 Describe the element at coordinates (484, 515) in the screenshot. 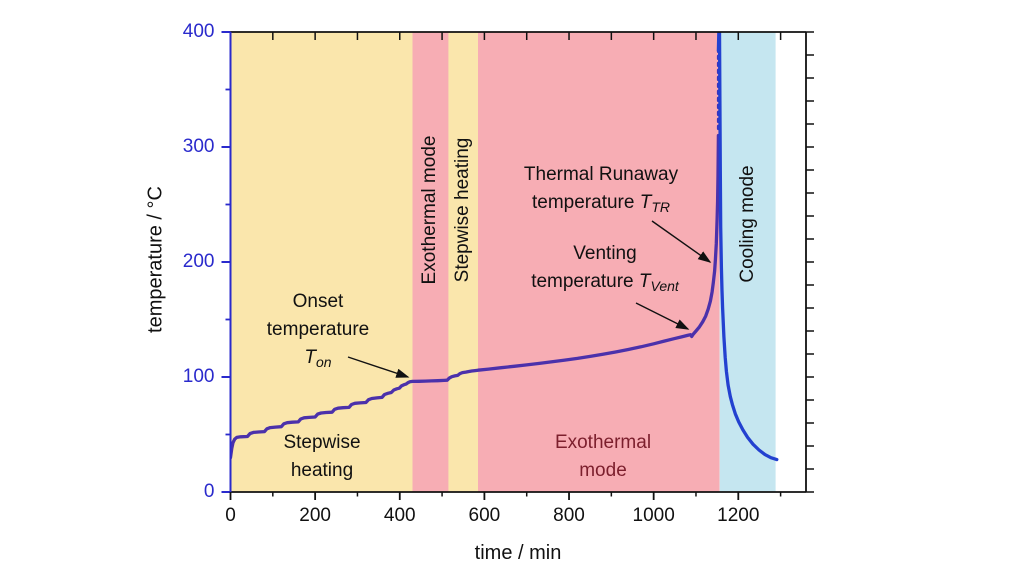

I see `x-tick-label-600: 600` at that location.